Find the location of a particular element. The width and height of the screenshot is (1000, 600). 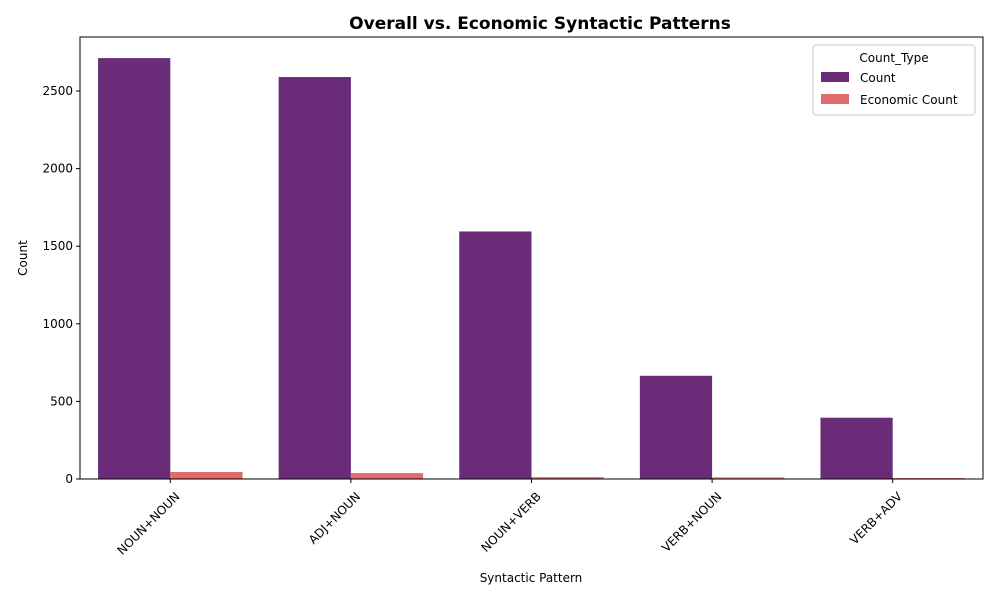

legend-label-count: Count is located at coordinates (878, 78).